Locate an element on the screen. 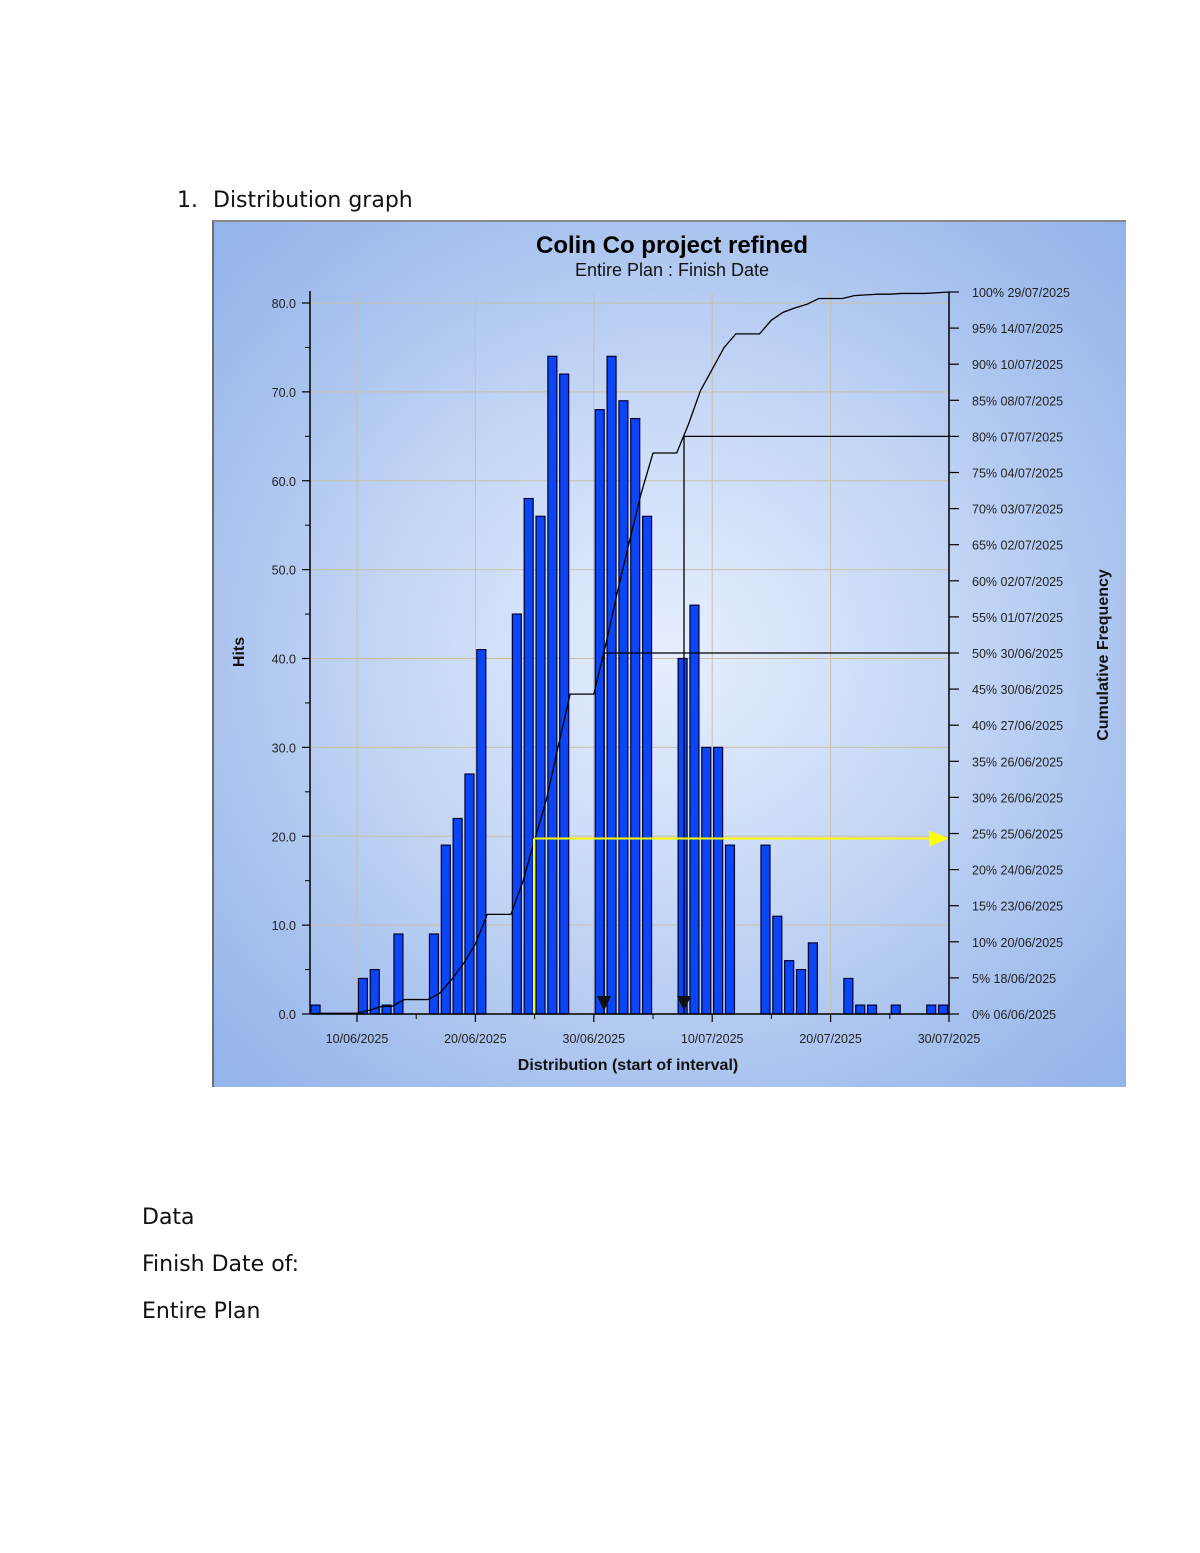 The height and width of the screenshot is (1553, 1200). cumulative-tick-label: 5% 18/06/2025 is located at coordinates (1014, 979).